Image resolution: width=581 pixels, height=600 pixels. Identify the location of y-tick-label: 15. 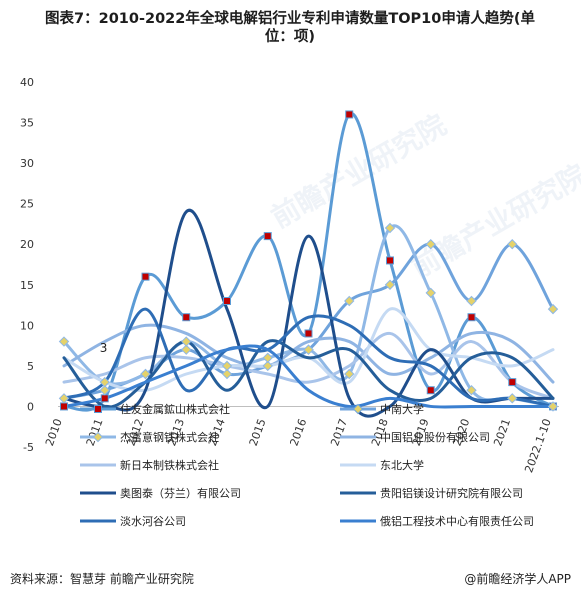
(27, 285).